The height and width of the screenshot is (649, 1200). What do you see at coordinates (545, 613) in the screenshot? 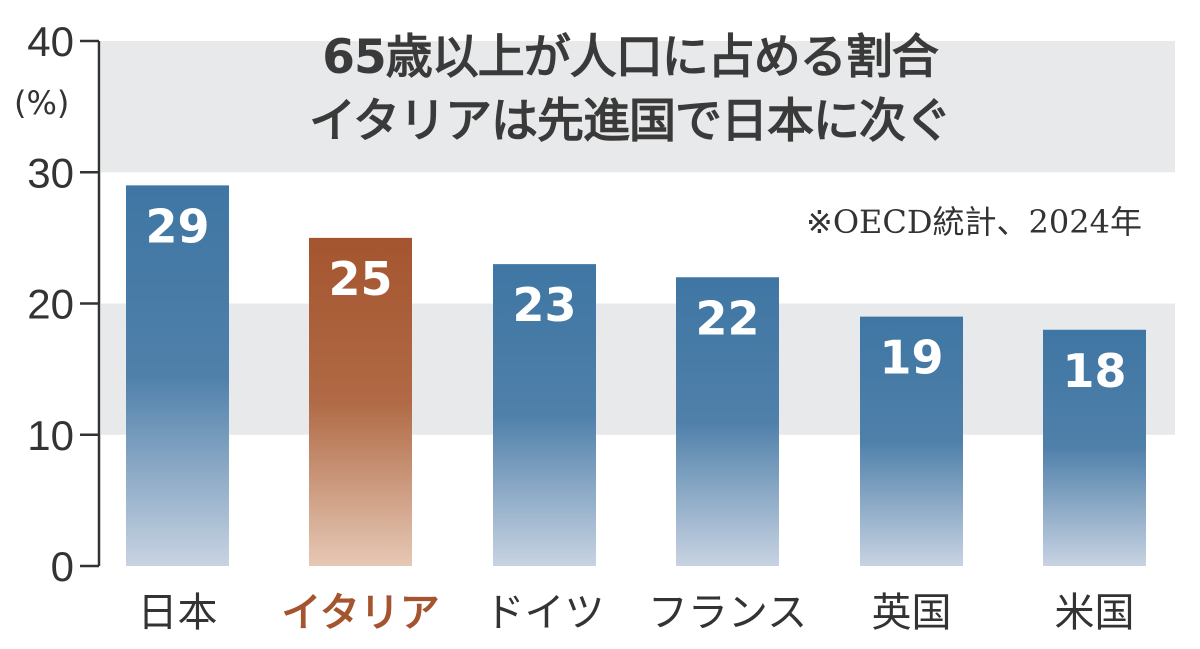
I see `x-tick-label: ドイツ` at bounding box center [545, 613].